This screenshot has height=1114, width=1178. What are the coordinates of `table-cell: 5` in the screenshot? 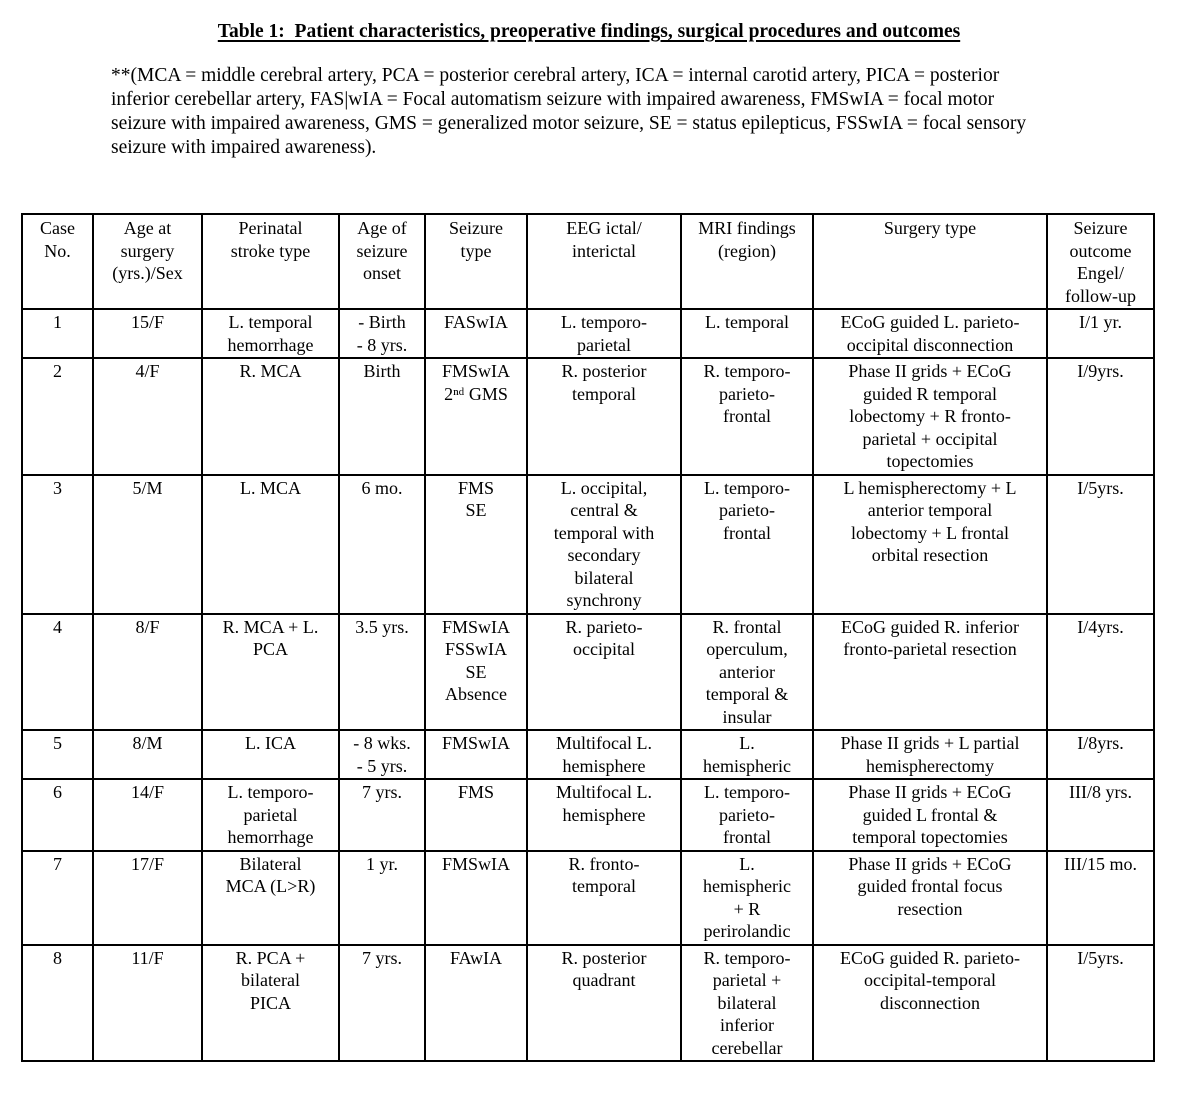 It's located at (57, 754).